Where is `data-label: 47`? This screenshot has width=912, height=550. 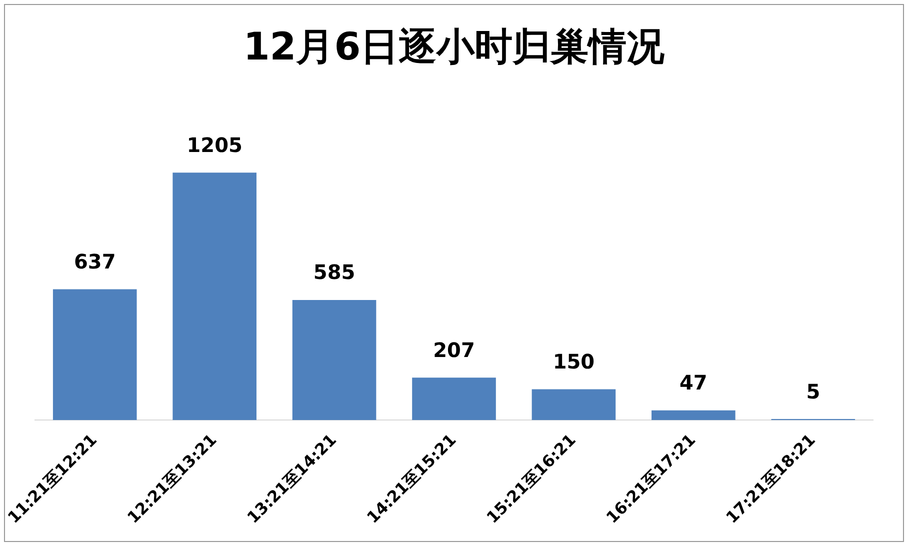 data-label: 47 is located at coordinates (694, 382).